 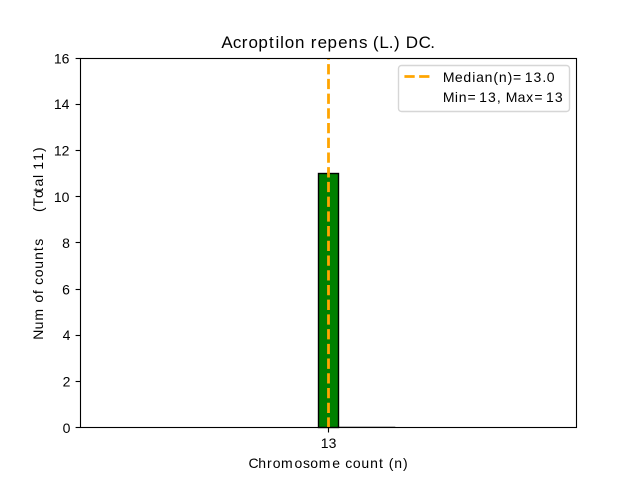 What do you see at coordinates (62, 151) in the screenshot?
I see `svg-text: 12` at bounding box center [62, 151].